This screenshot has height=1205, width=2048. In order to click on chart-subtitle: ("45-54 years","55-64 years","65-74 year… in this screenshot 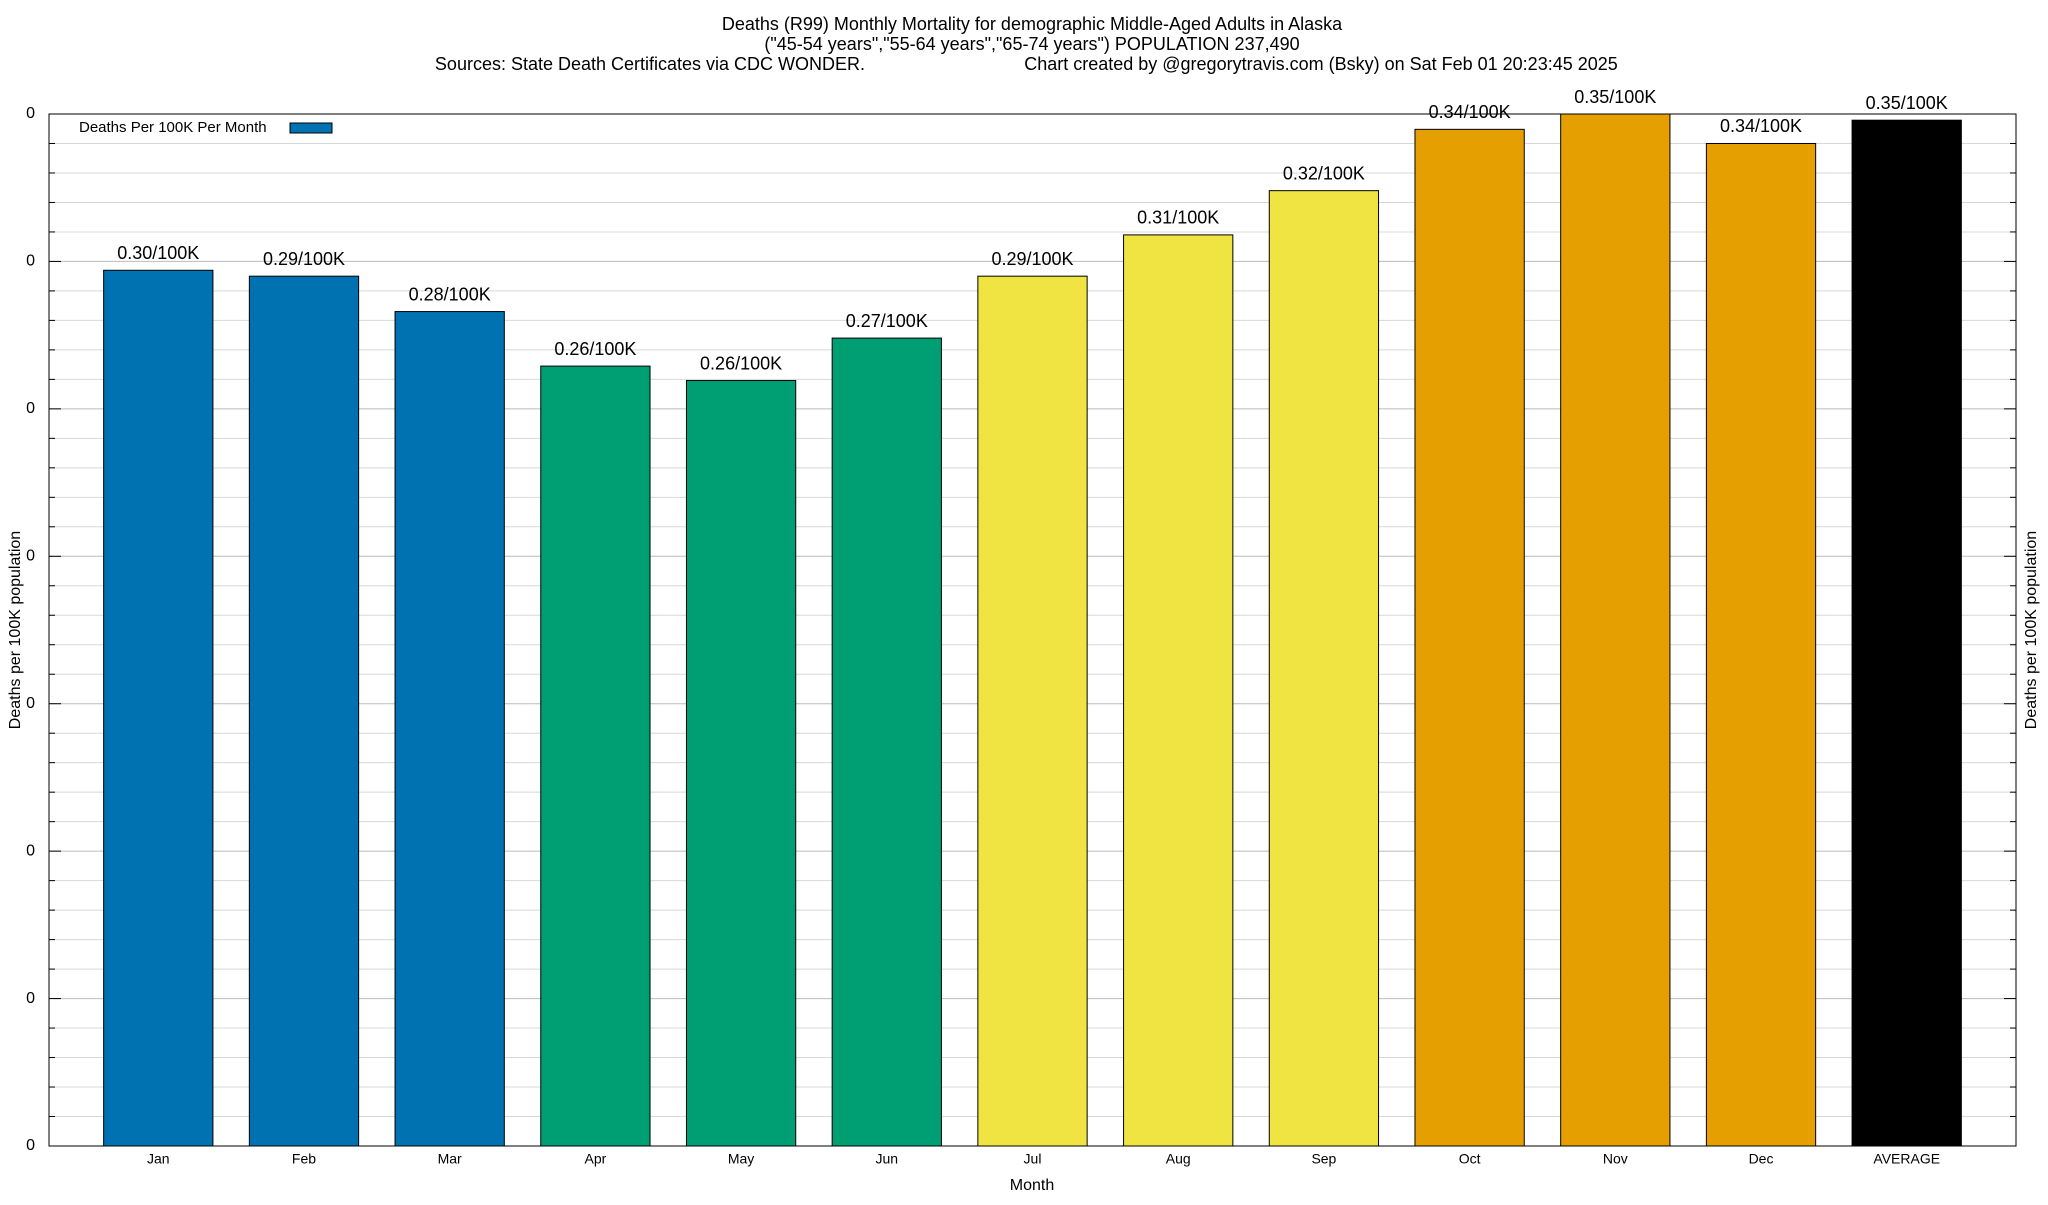, I will do `click(1031, 44)`.